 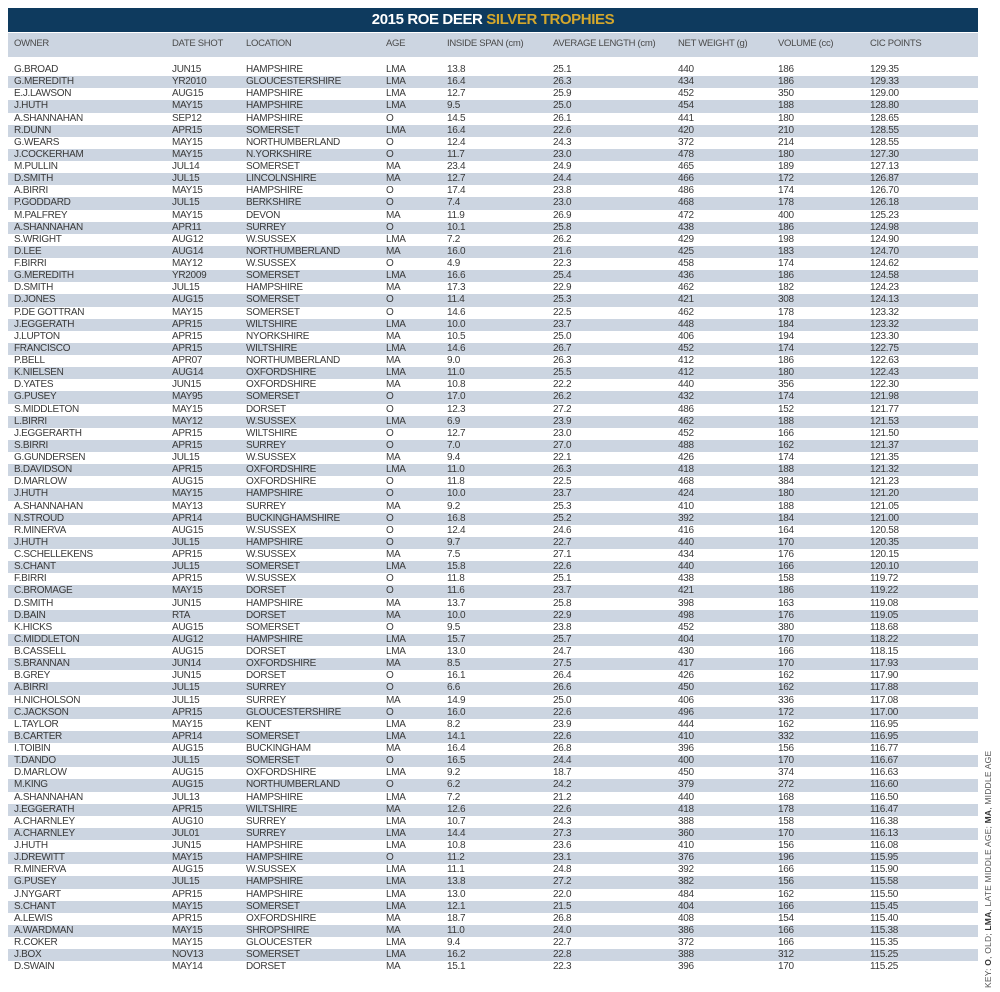 What do you see at coordinates (686, 967) in the screenshot?
I see `cell-net-weight: 396` at bounding box center [686, 967].